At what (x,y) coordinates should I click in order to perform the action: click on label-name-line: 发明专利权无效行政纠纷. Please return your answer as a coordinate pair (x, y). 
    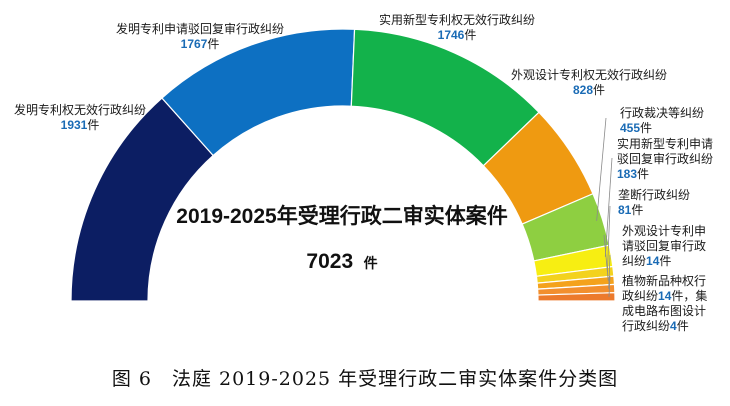
    Looking at the image, I should click on (80, 109).